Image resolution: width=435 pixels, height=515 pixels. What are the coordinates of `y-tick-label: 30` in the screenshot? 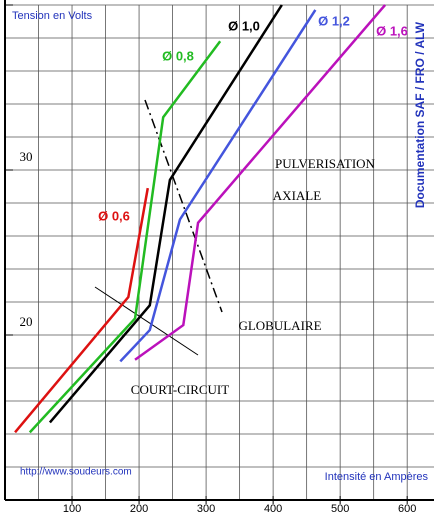 It's located at (26, 156).